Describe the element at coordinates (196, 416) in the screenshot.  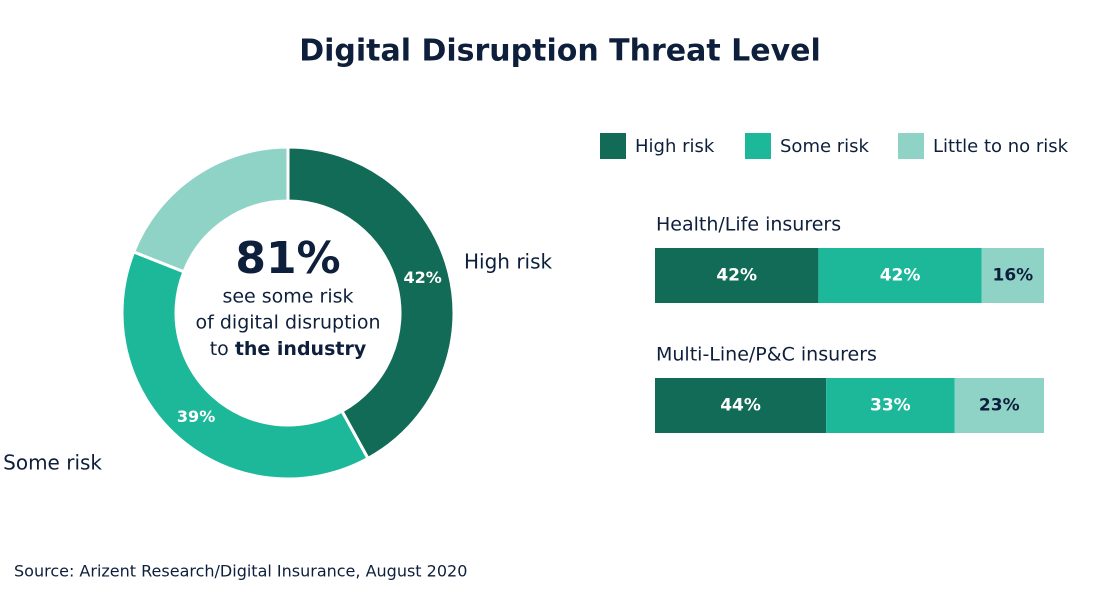
I see `slice-value-label: 39%` at that location.